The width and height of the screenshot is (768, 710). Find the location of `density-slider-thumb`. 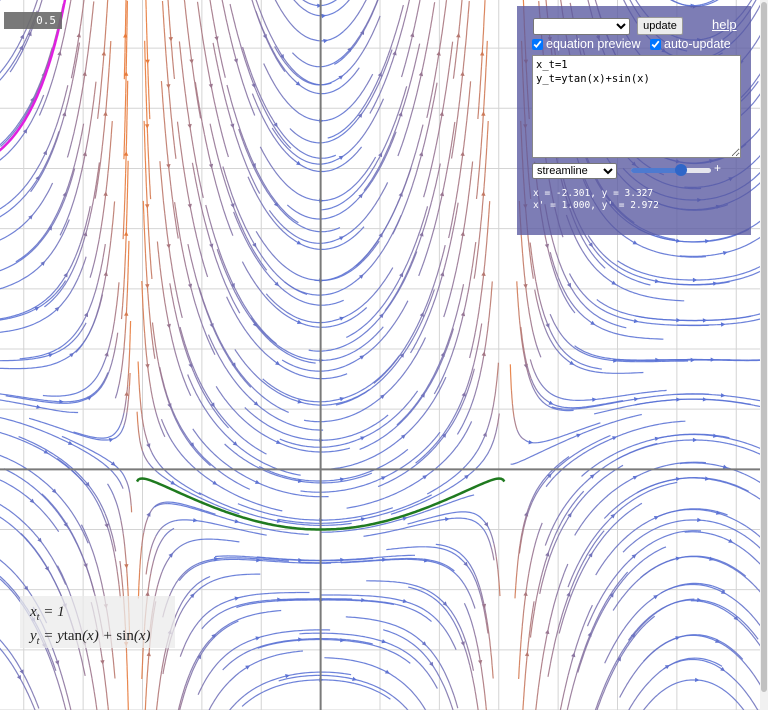

density-slider-thumb is located at coordinates (680, 170).